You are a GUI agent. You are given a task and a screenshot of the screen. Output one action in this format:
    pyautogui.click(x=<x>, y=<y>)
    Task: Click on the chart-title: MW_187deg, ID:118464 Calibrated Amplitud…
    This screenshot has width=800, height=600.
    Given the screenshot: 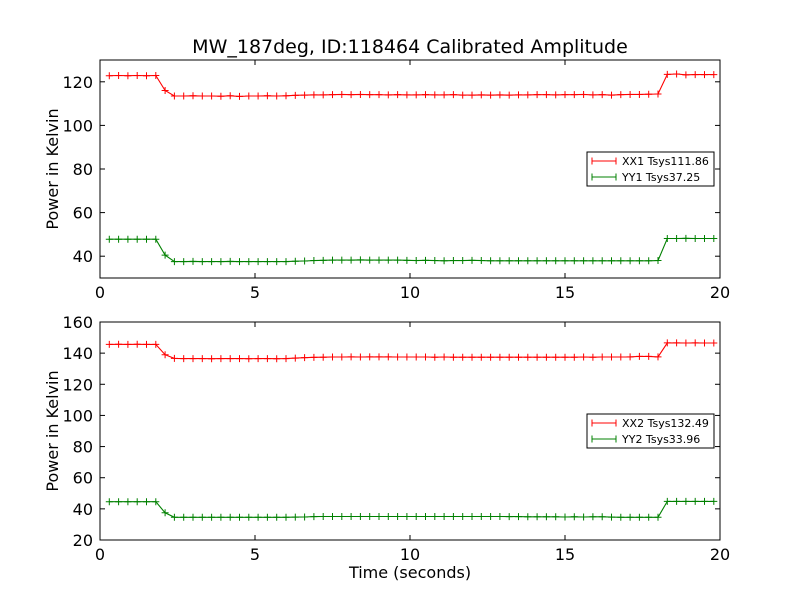 What is the action you would take?
    pyautogui.click(x=410, y=47)
    